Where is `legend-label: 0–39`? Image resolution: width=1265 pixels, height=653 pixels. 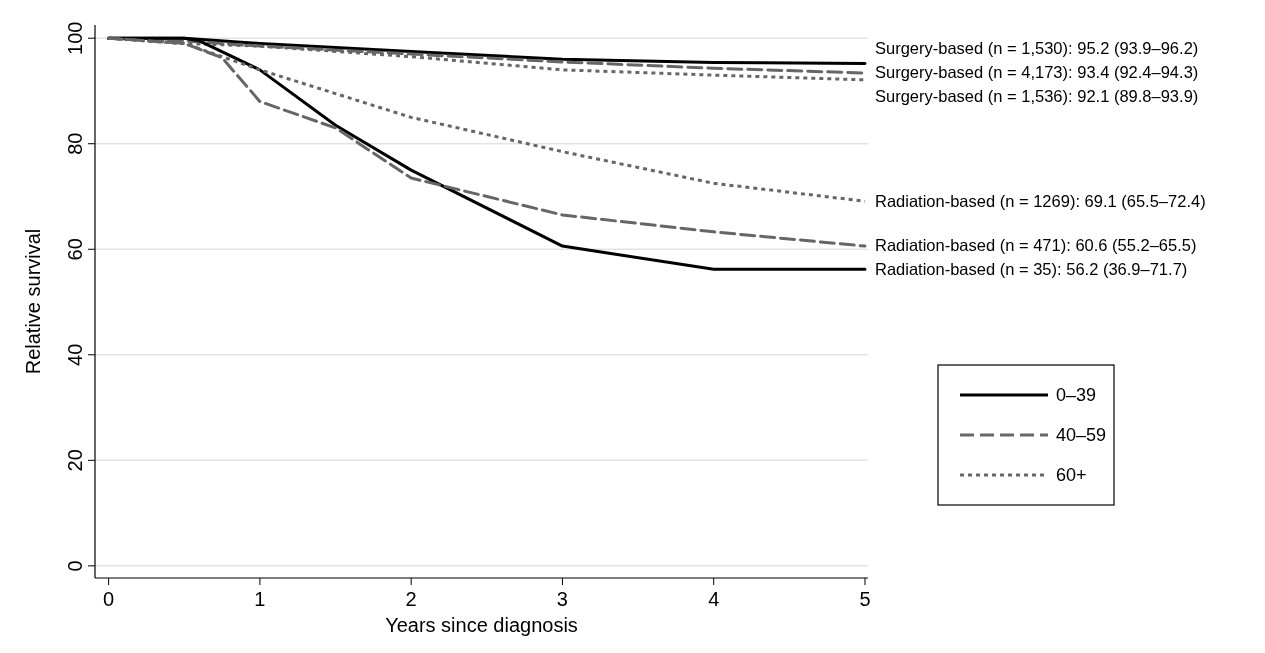 legend-label: 0–39 is located at coordinates (1076, 395).